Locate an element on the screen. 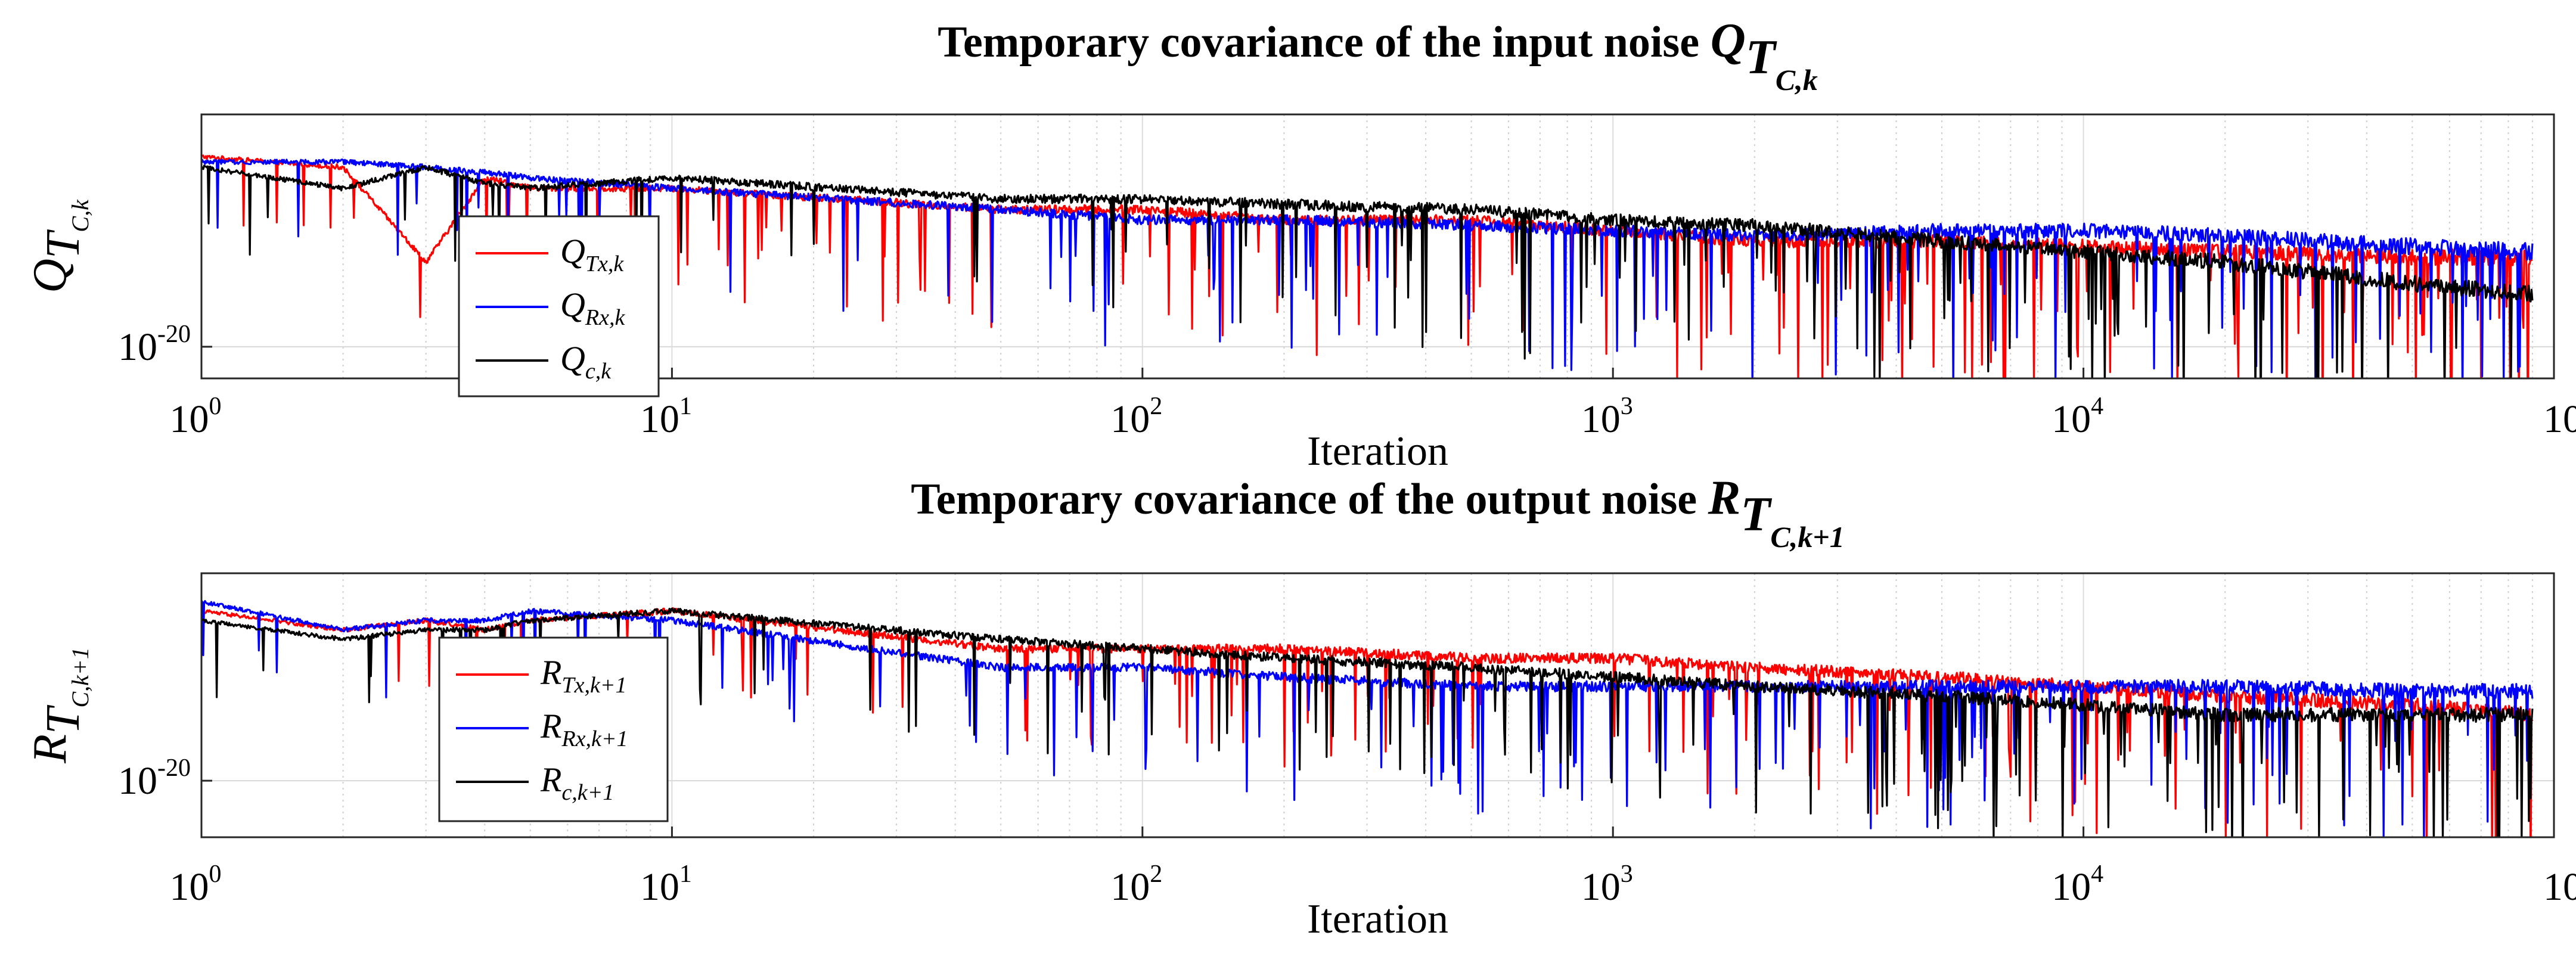 Image resolution: width=2576 pixels, height=960 pixels. legend: RTx,k+1 RRx,k+1 Rc,k+1 is located at coordinates (554, 729).